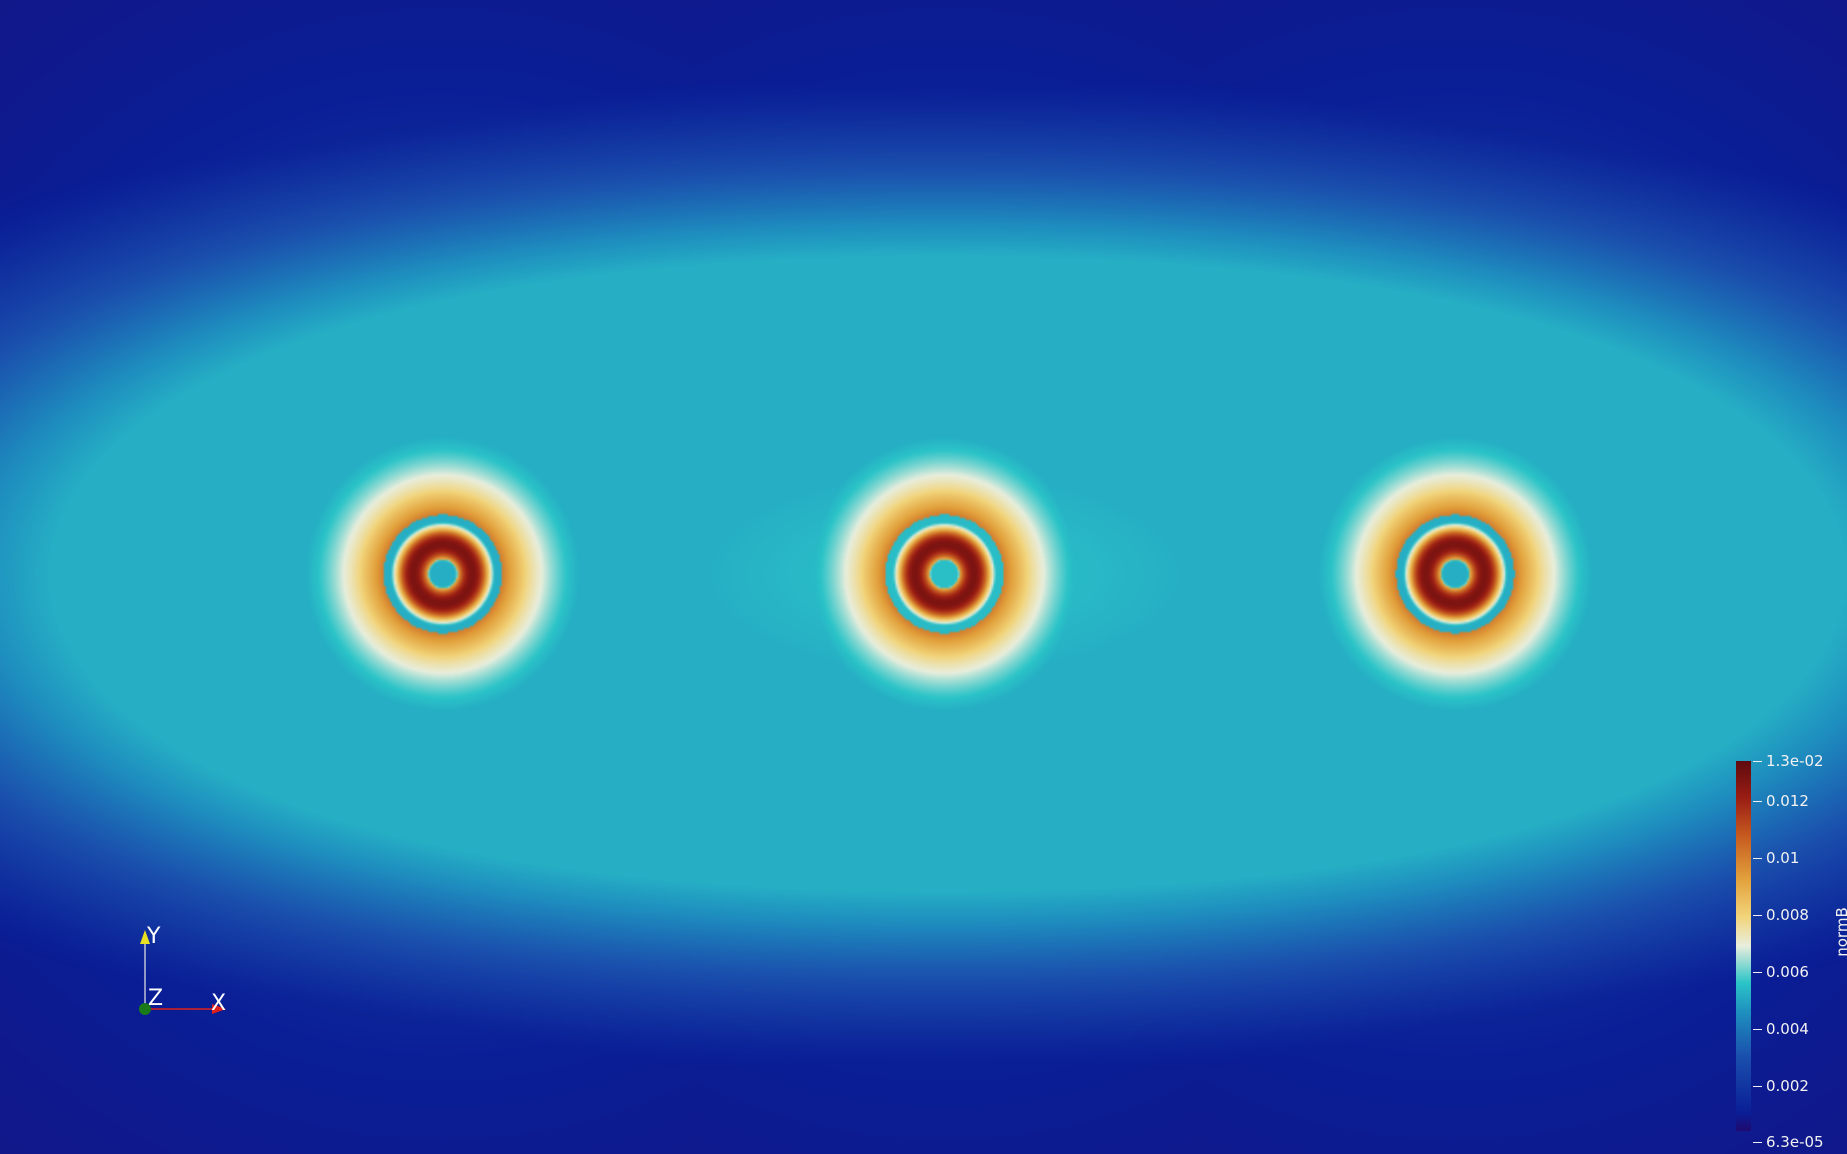 This screenshot has width=1847, height=1154. What do you see at coordinates (180, 975) in the screenshot?
I see `orientation-axes-widget: Y Z X` at bounding box center [180, 975].